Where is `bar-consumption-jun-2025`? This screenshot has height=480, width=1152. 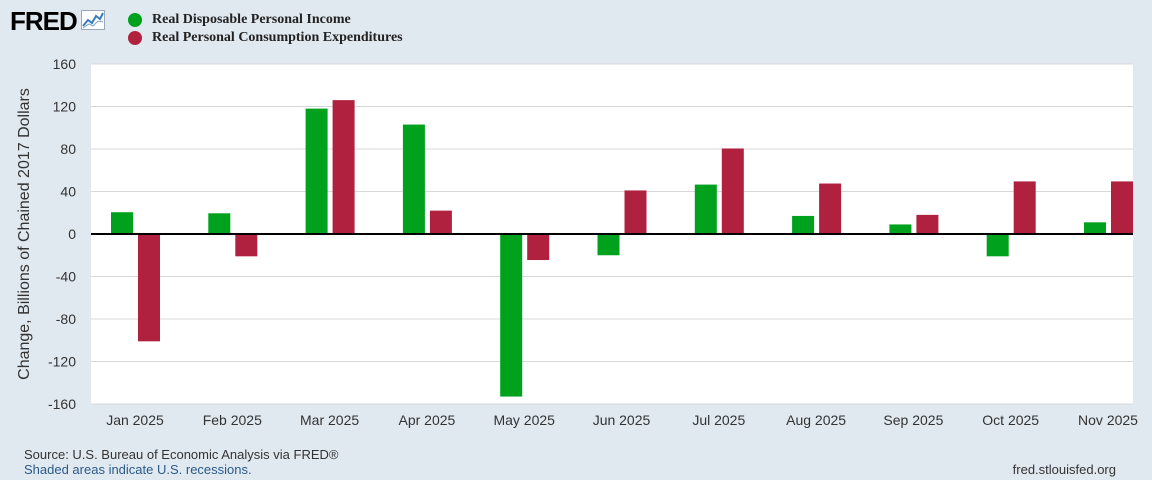 bar-consumption-jun-2025 is located at coordinates (635, 212).